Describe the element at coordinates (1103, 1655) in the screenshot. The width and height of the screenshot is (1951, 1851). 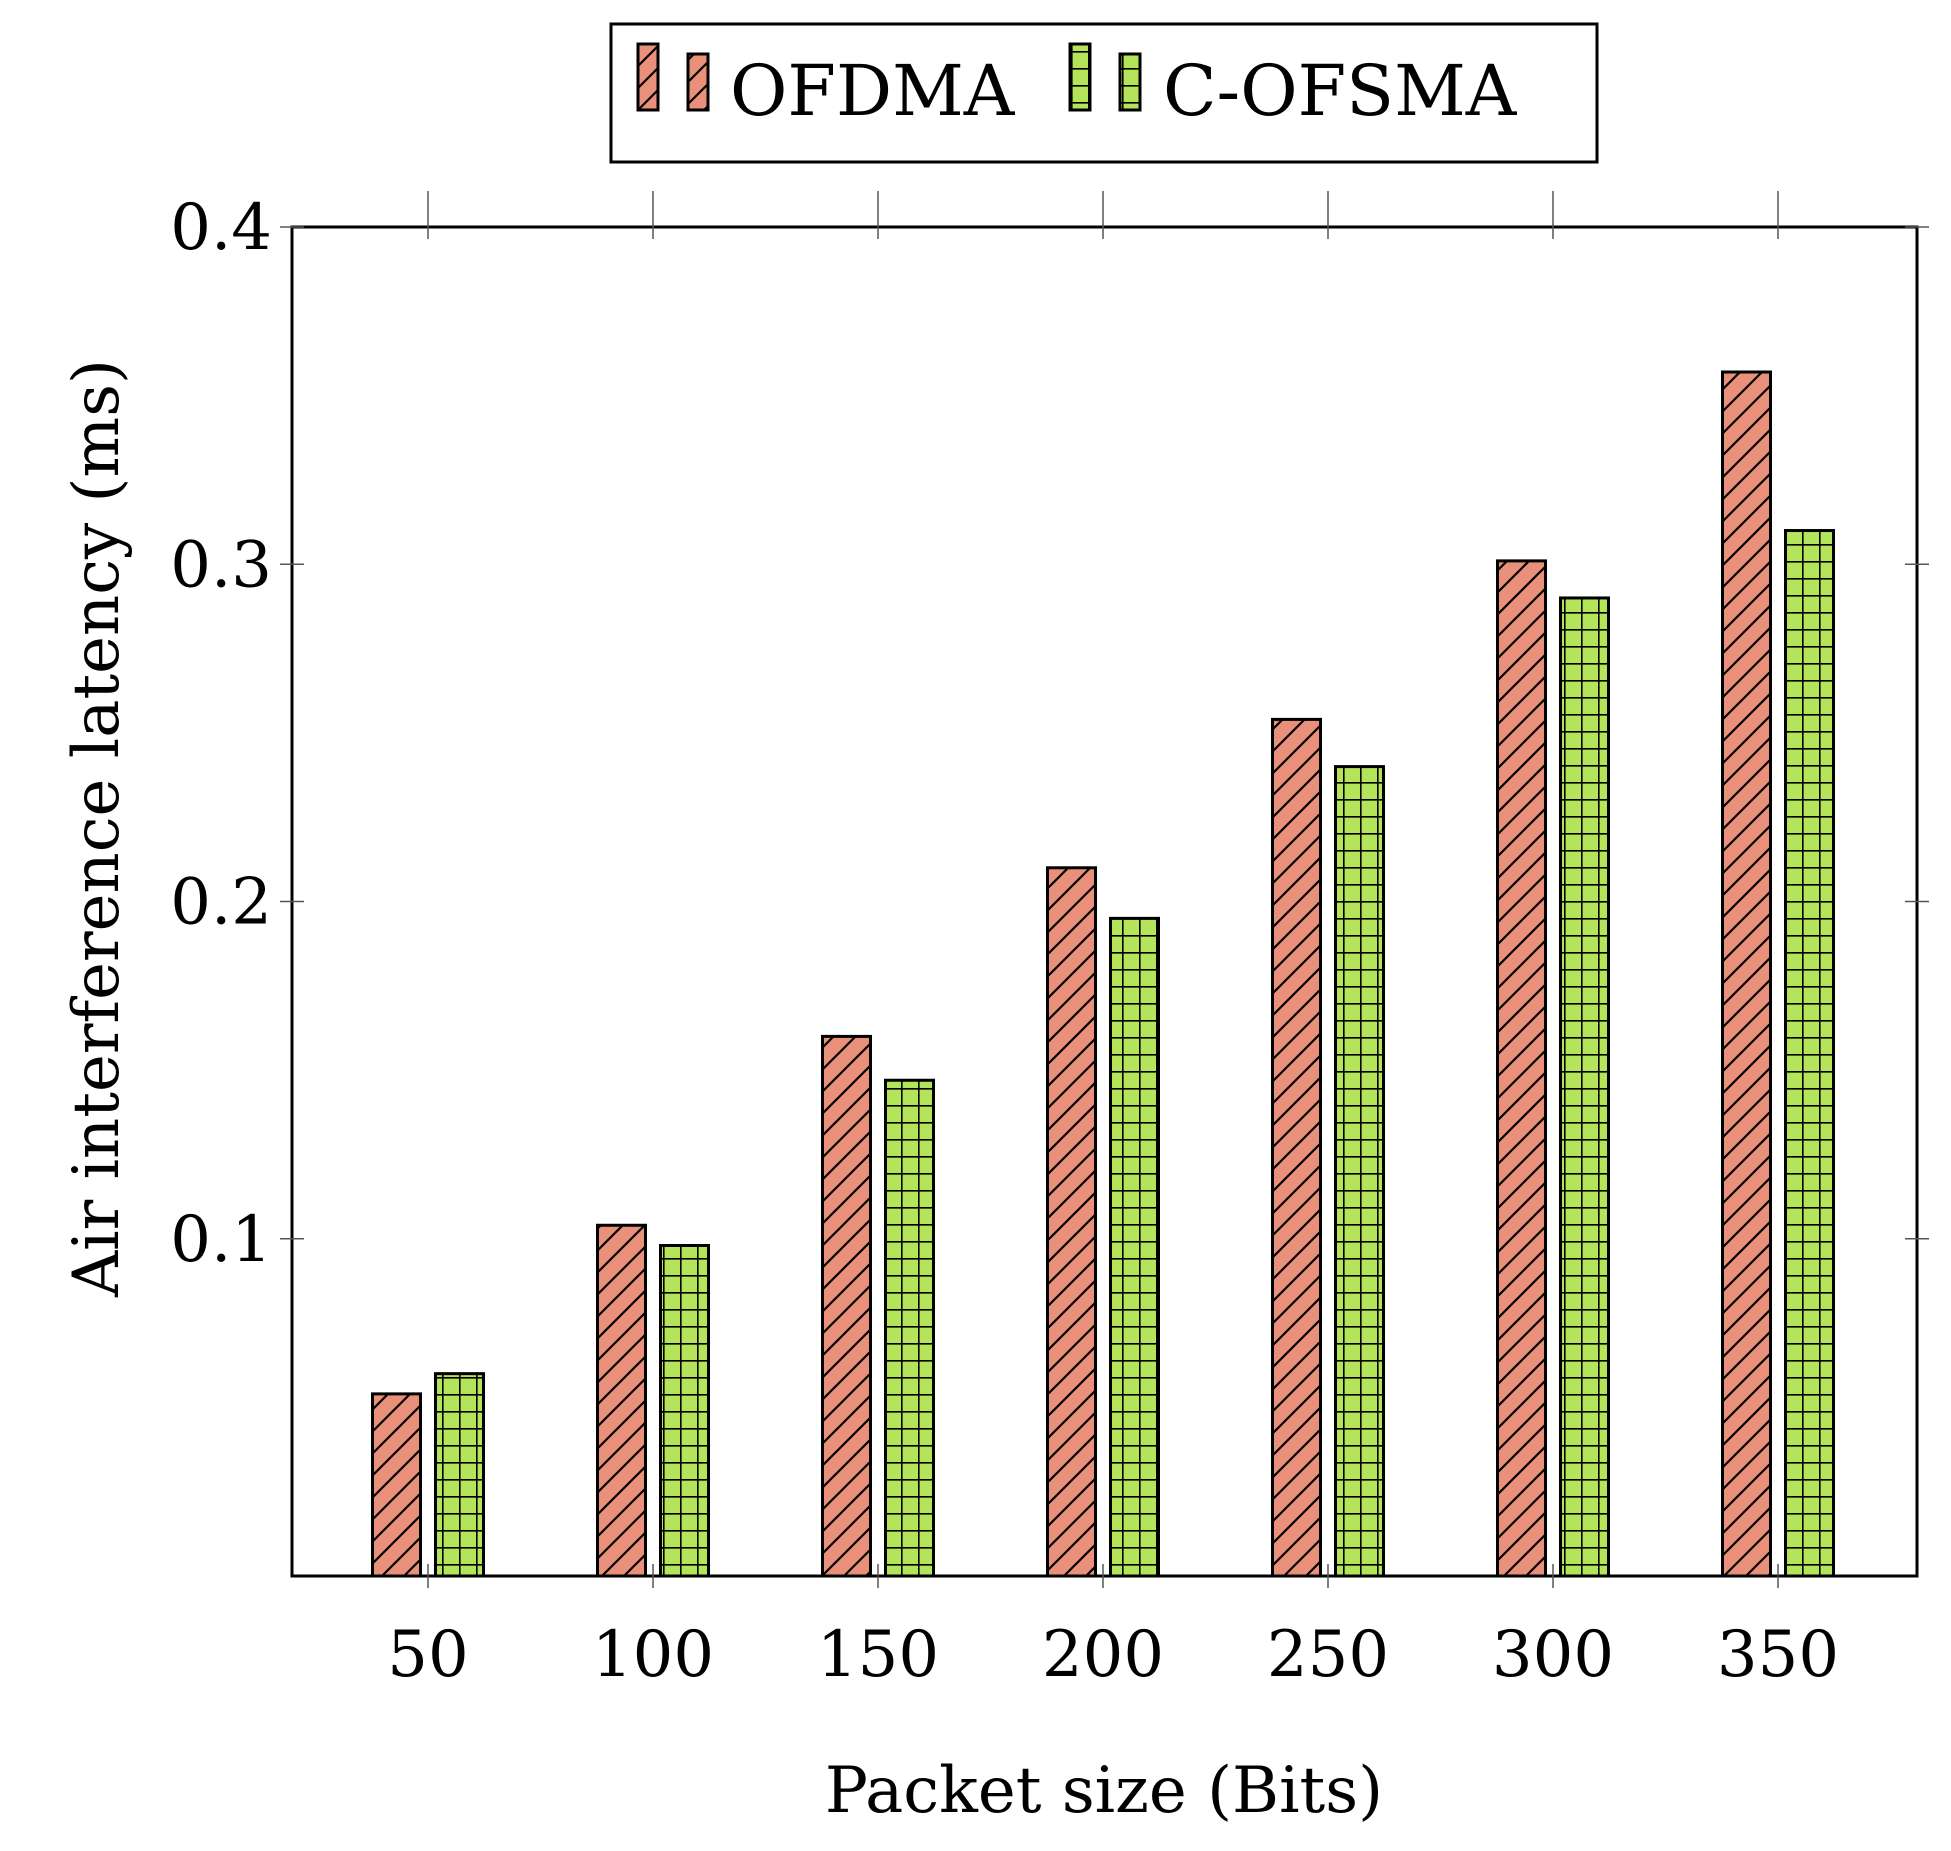
I see `x-tick-label: 200` at that location.